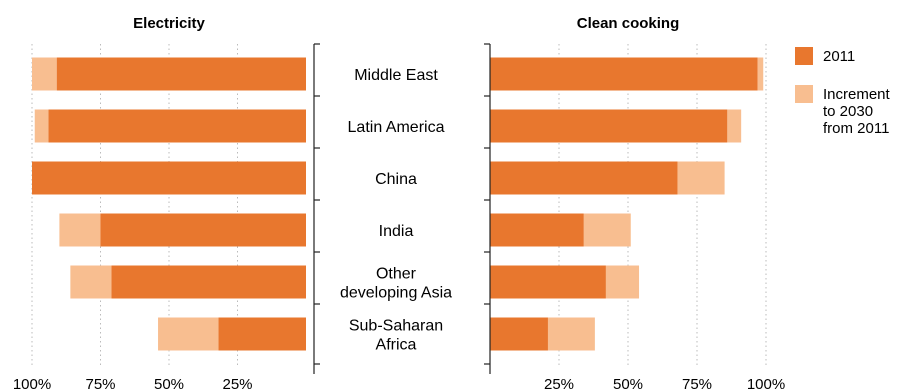 This screenshot has height=391, width=918. I want to click on category-label: Latin America, so click(396, 127).